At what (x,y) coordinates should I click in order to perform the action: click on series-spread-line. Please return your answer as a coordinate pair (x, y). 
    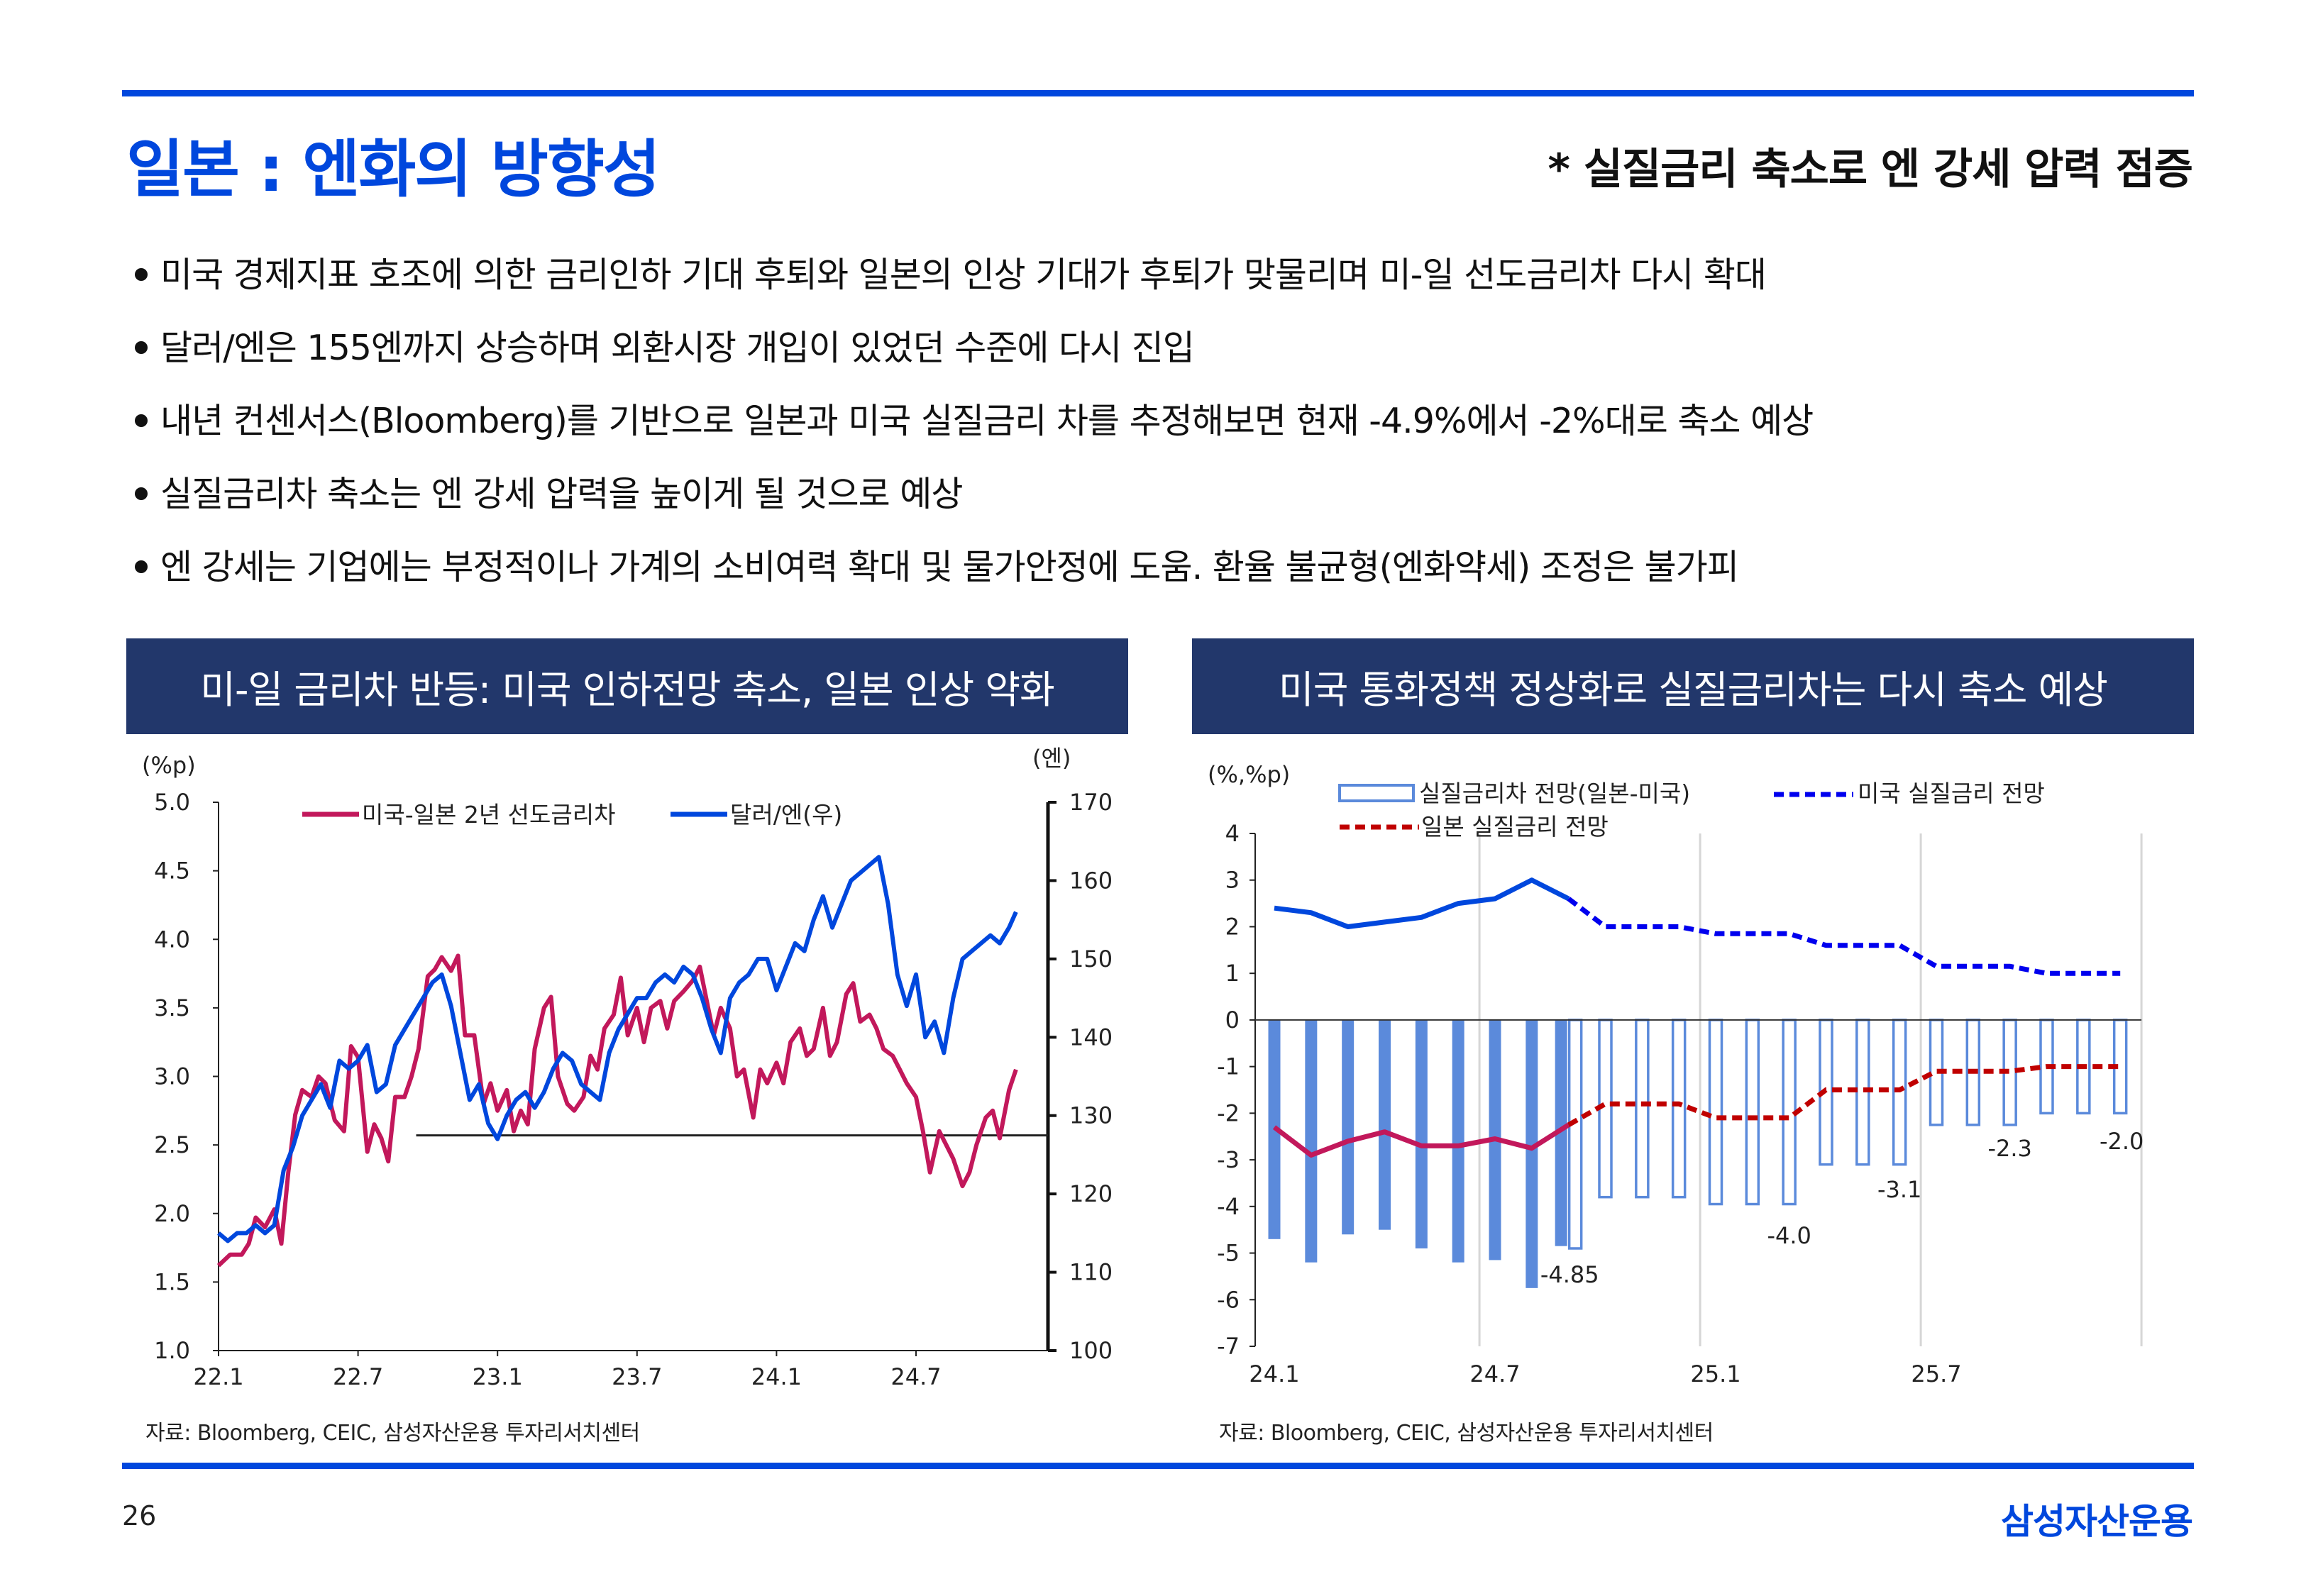
    Looking at the image, I should click on (617, 1111).